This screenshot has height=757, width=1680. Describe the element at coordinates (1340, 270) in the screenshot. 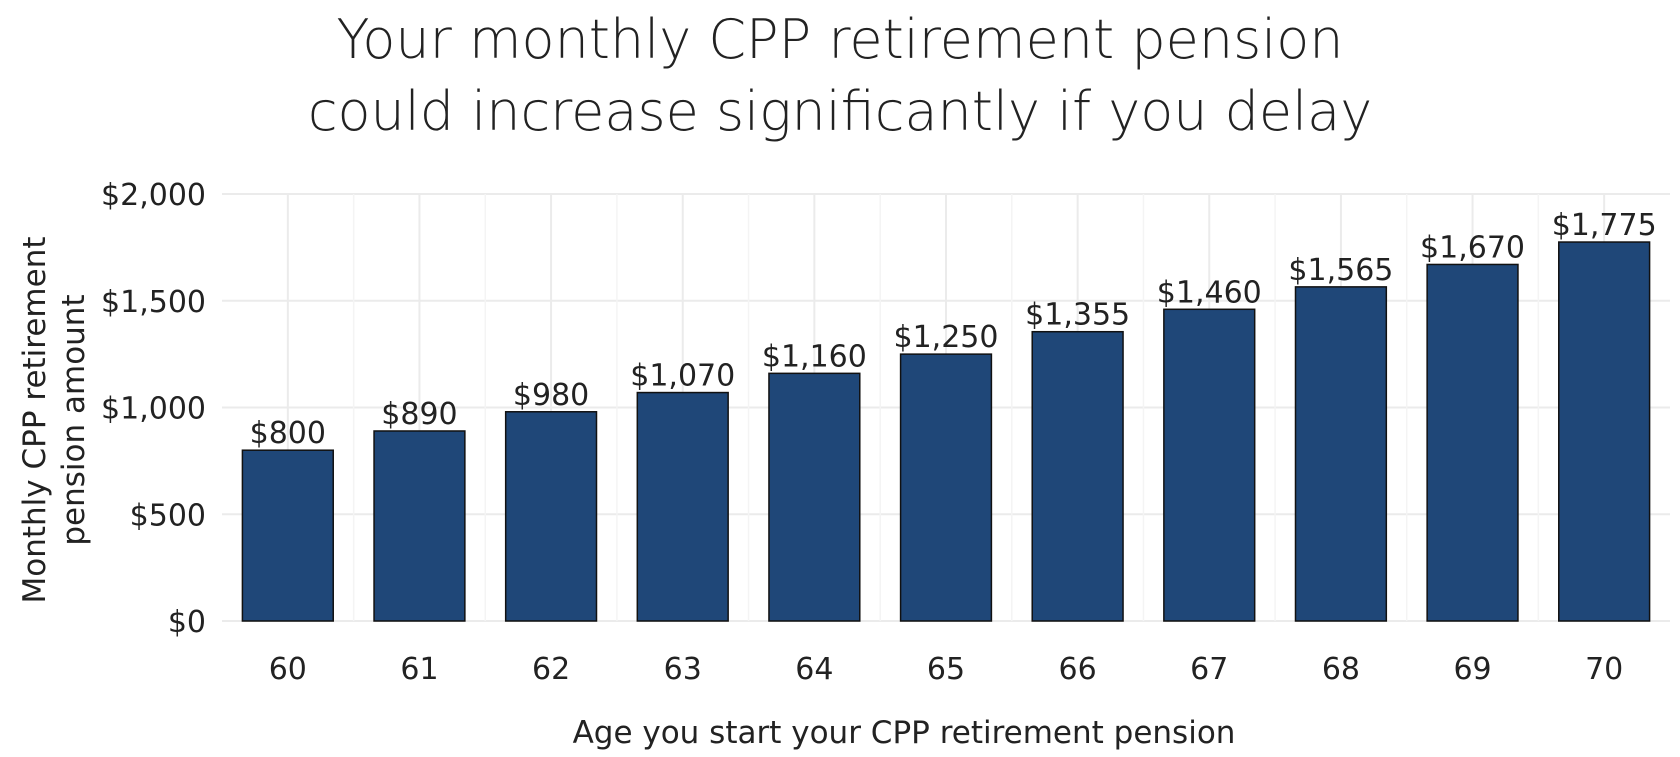

I see `bar-value-label: $1,565` at that location.